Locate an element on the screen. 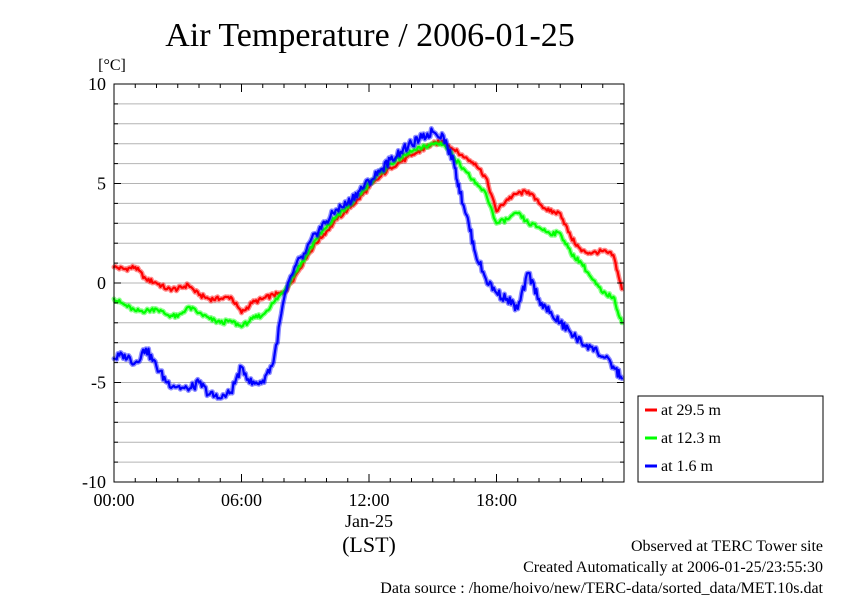 This screenshot has height=599, width=842. x-tick-label: 00:00 is located at coordinates (113, 500).